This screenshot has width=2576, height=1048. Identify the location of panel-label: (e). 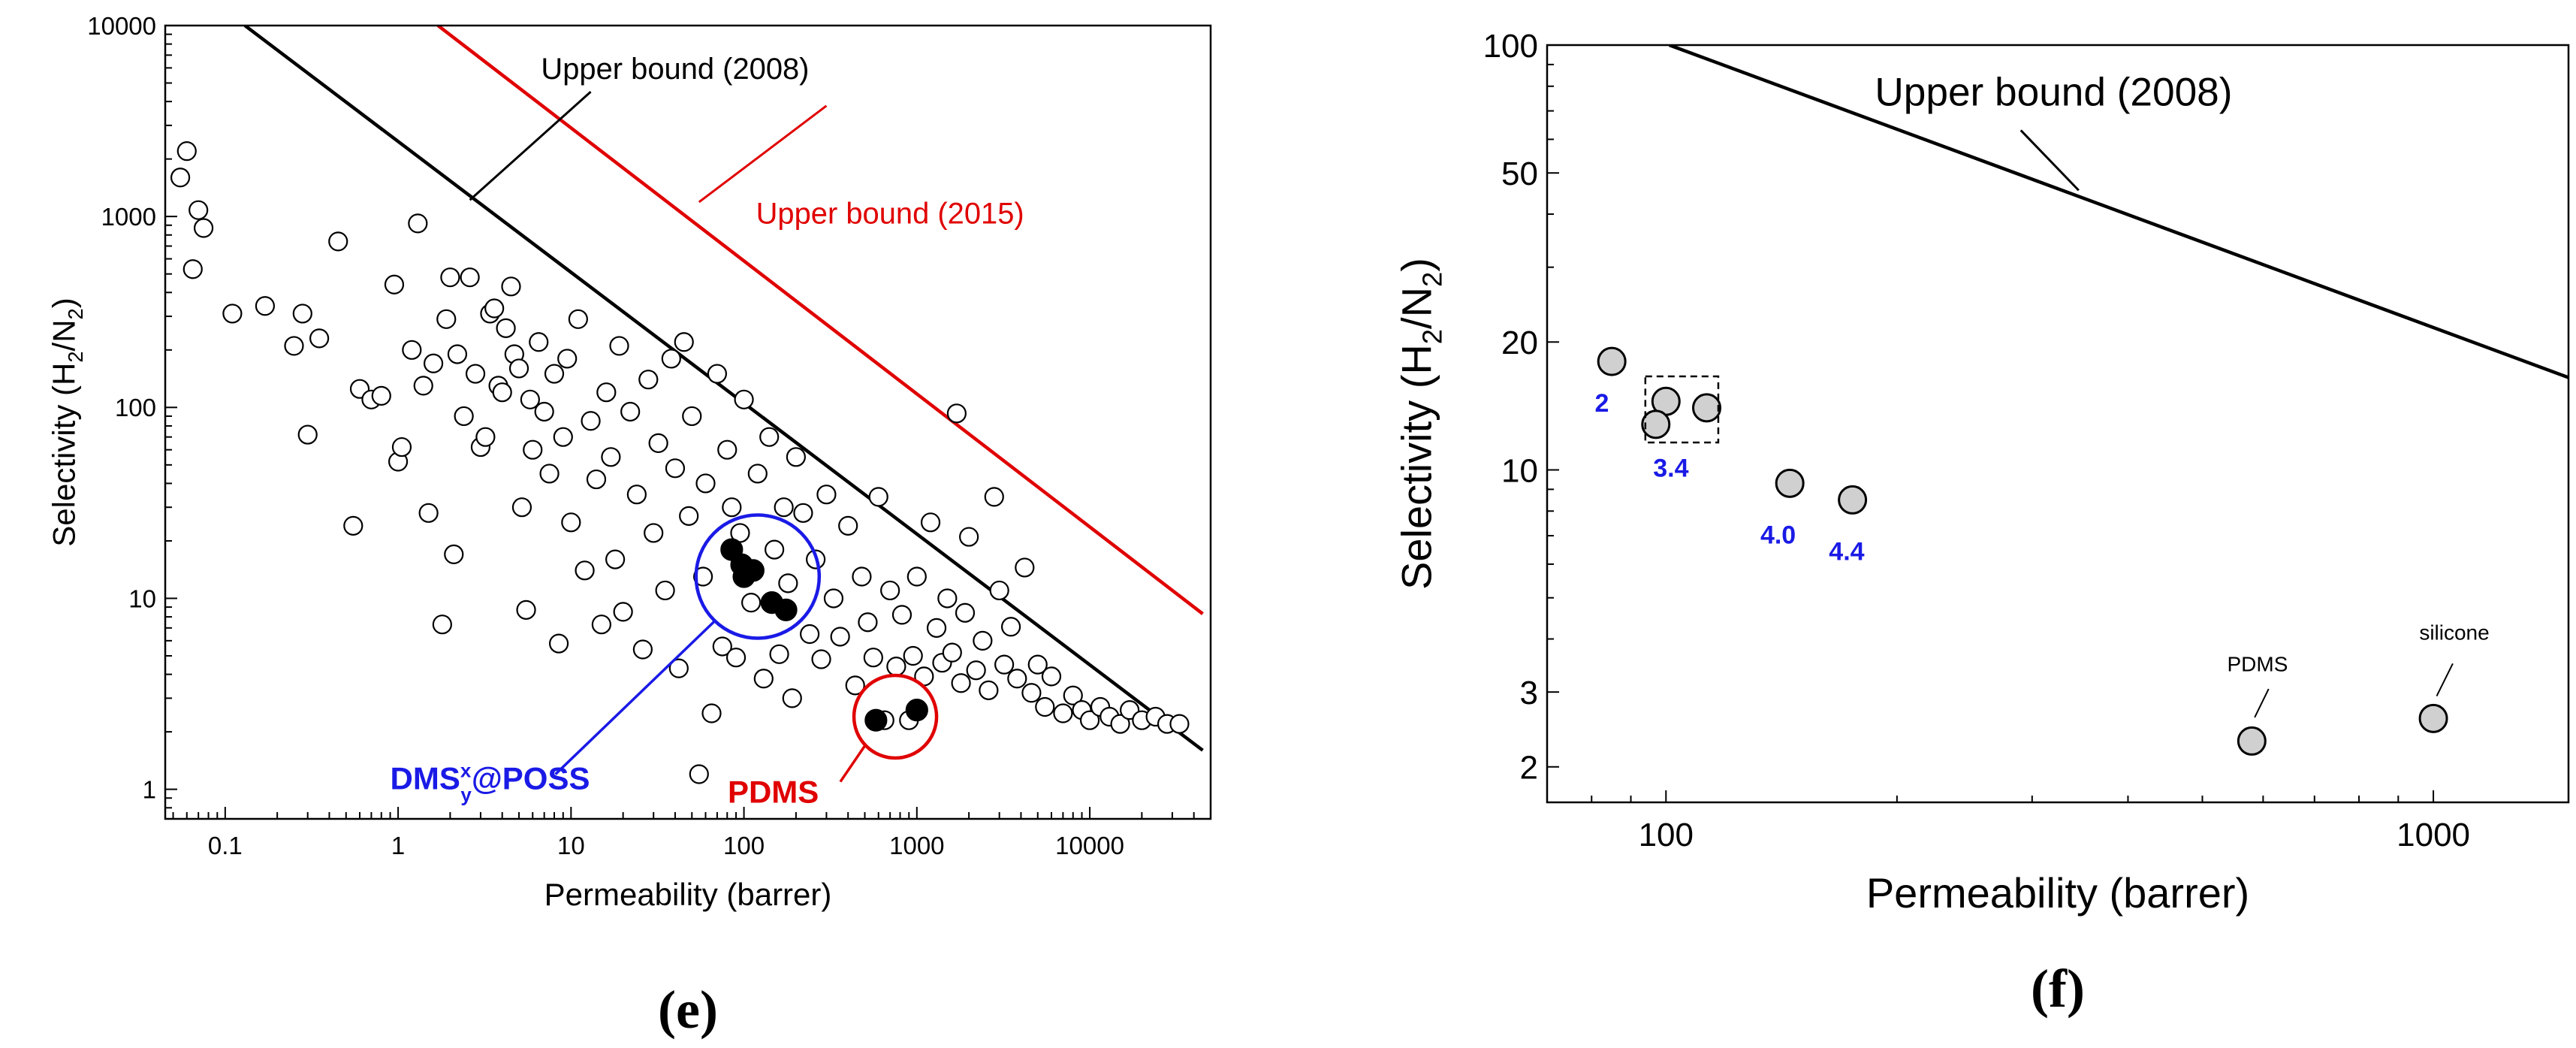
(688, 1010).